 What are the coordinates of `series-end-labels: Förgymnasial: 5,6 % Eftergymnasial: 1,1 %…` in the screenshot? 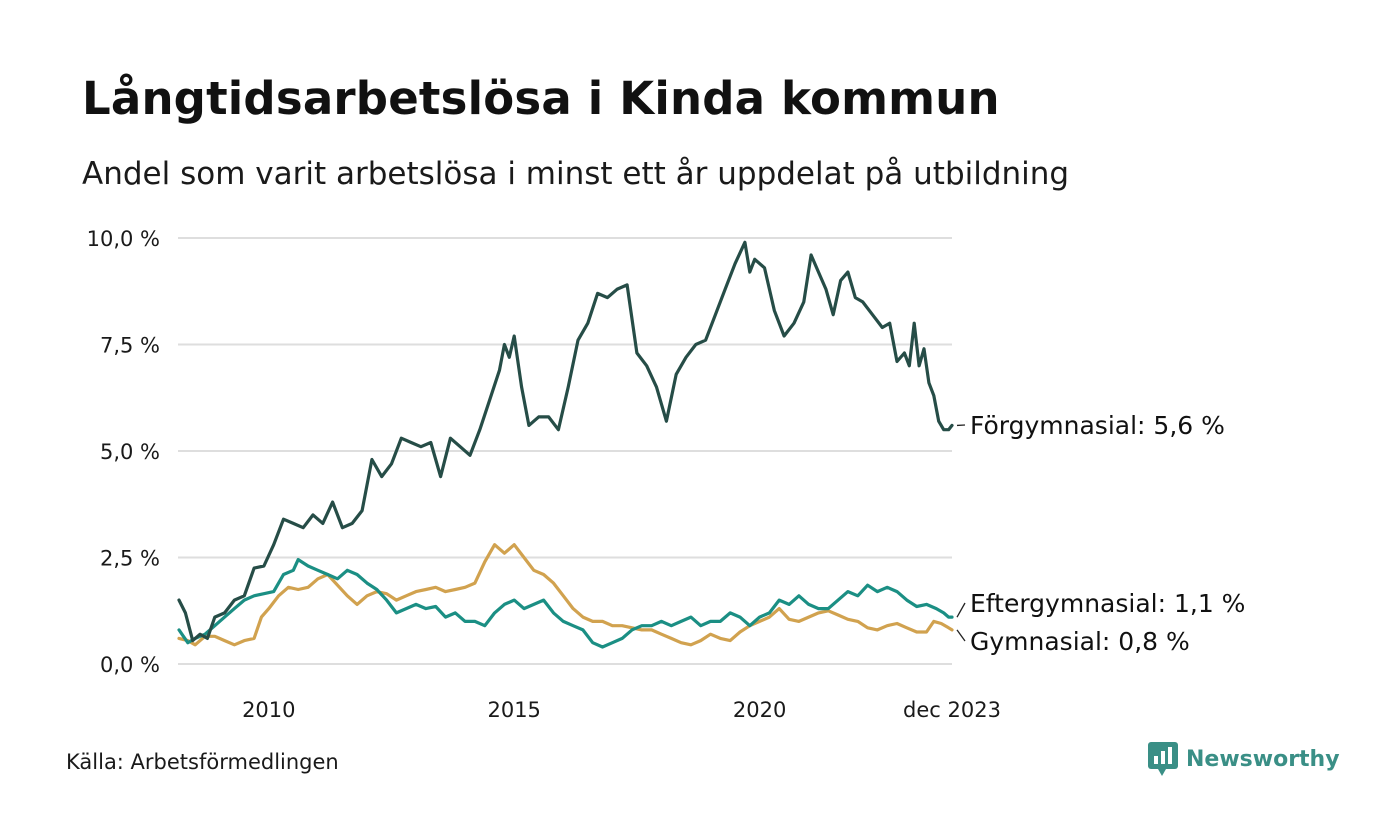 It's located at (1100, 533).